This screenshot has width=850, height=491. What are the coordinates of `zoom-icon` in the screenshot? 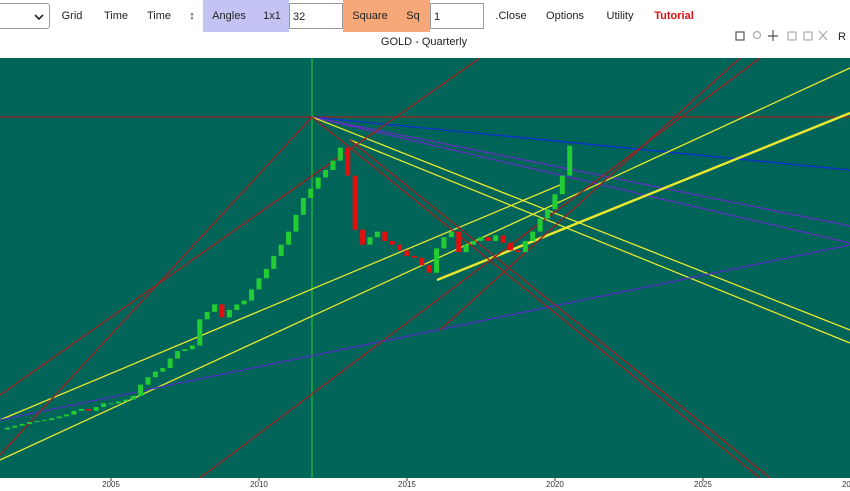 It's located at (757, 35).